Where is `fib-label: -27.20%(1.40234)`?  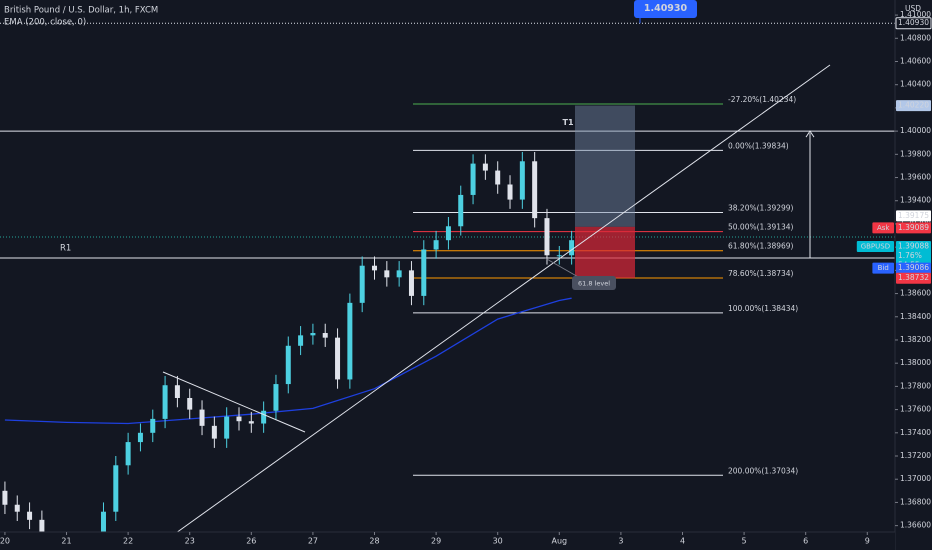 fib-label: -27.20%(1.40234) is located at coordinates (762, 99).